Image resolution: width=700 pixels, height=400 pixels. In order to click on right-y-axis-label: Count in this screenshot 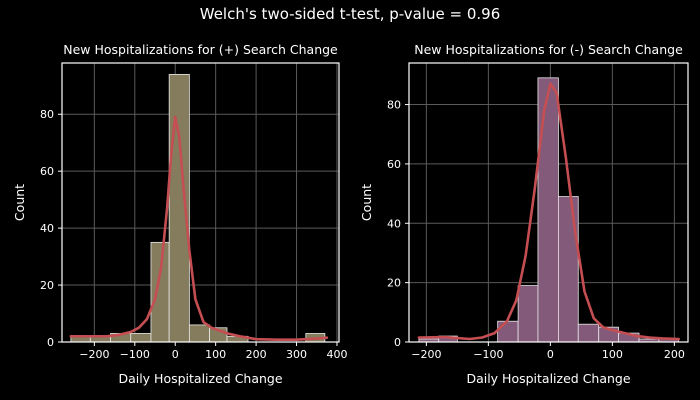, I will do `click(366, 202)`.